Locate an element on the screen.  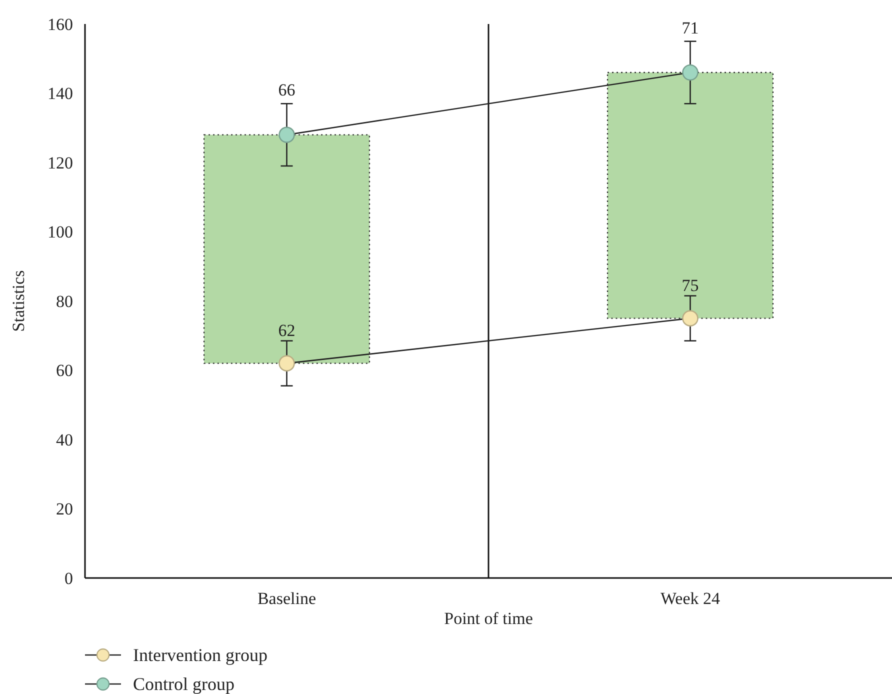
y-axis-title: Statistics is located at coordinates (18, 301).